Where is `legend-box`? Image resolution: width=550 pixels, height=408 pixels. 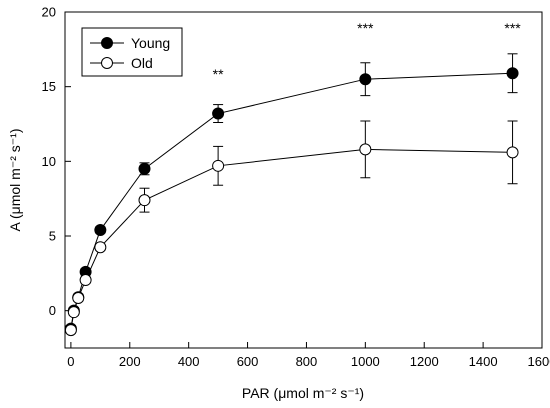 legend-box is located at coordinates (132, 52).